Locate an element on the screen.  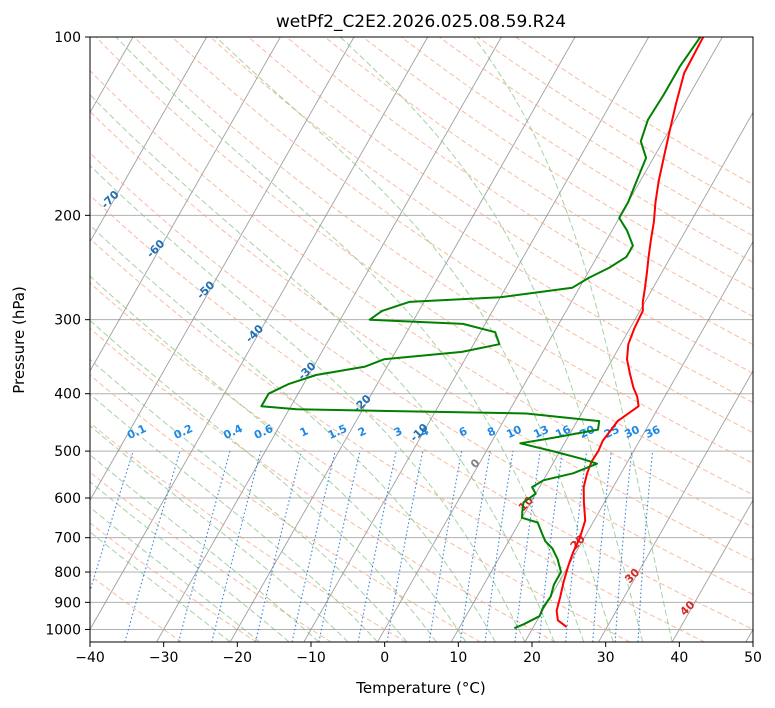
x-tick-label: 0 is located at coordinates (384, 658).